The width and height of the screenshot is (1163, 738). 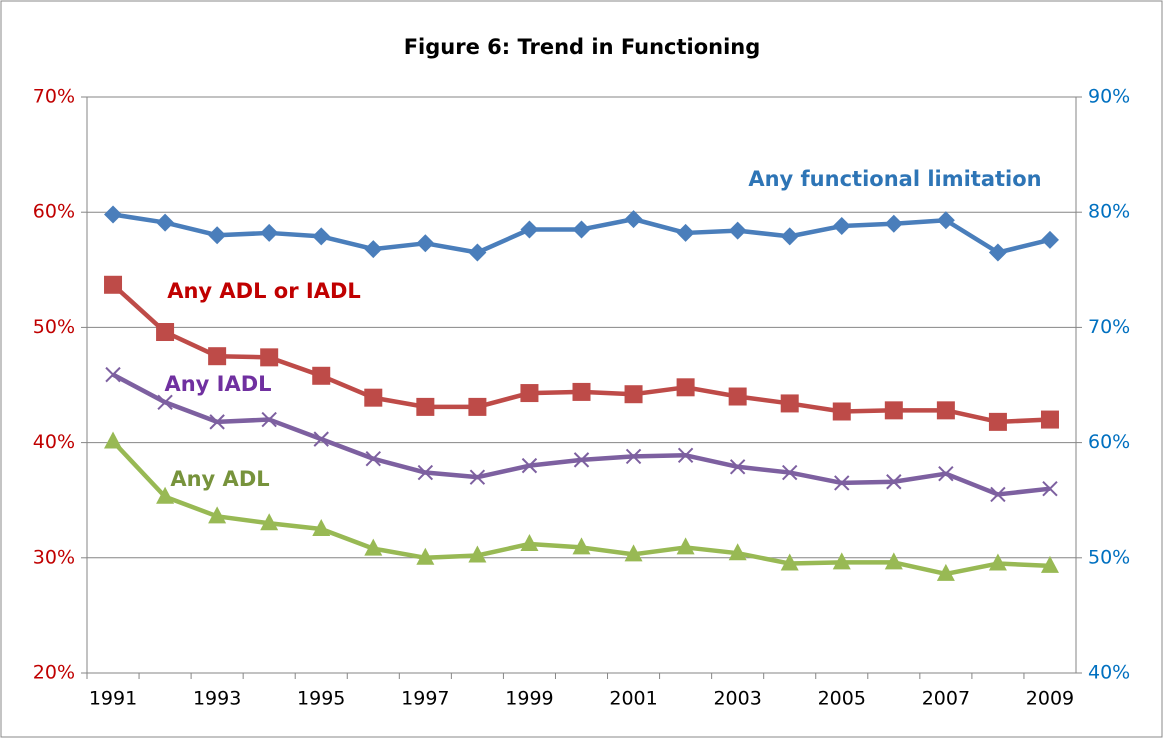 I want to click on y-tick-label: 60%, so click(x=54, y=212).